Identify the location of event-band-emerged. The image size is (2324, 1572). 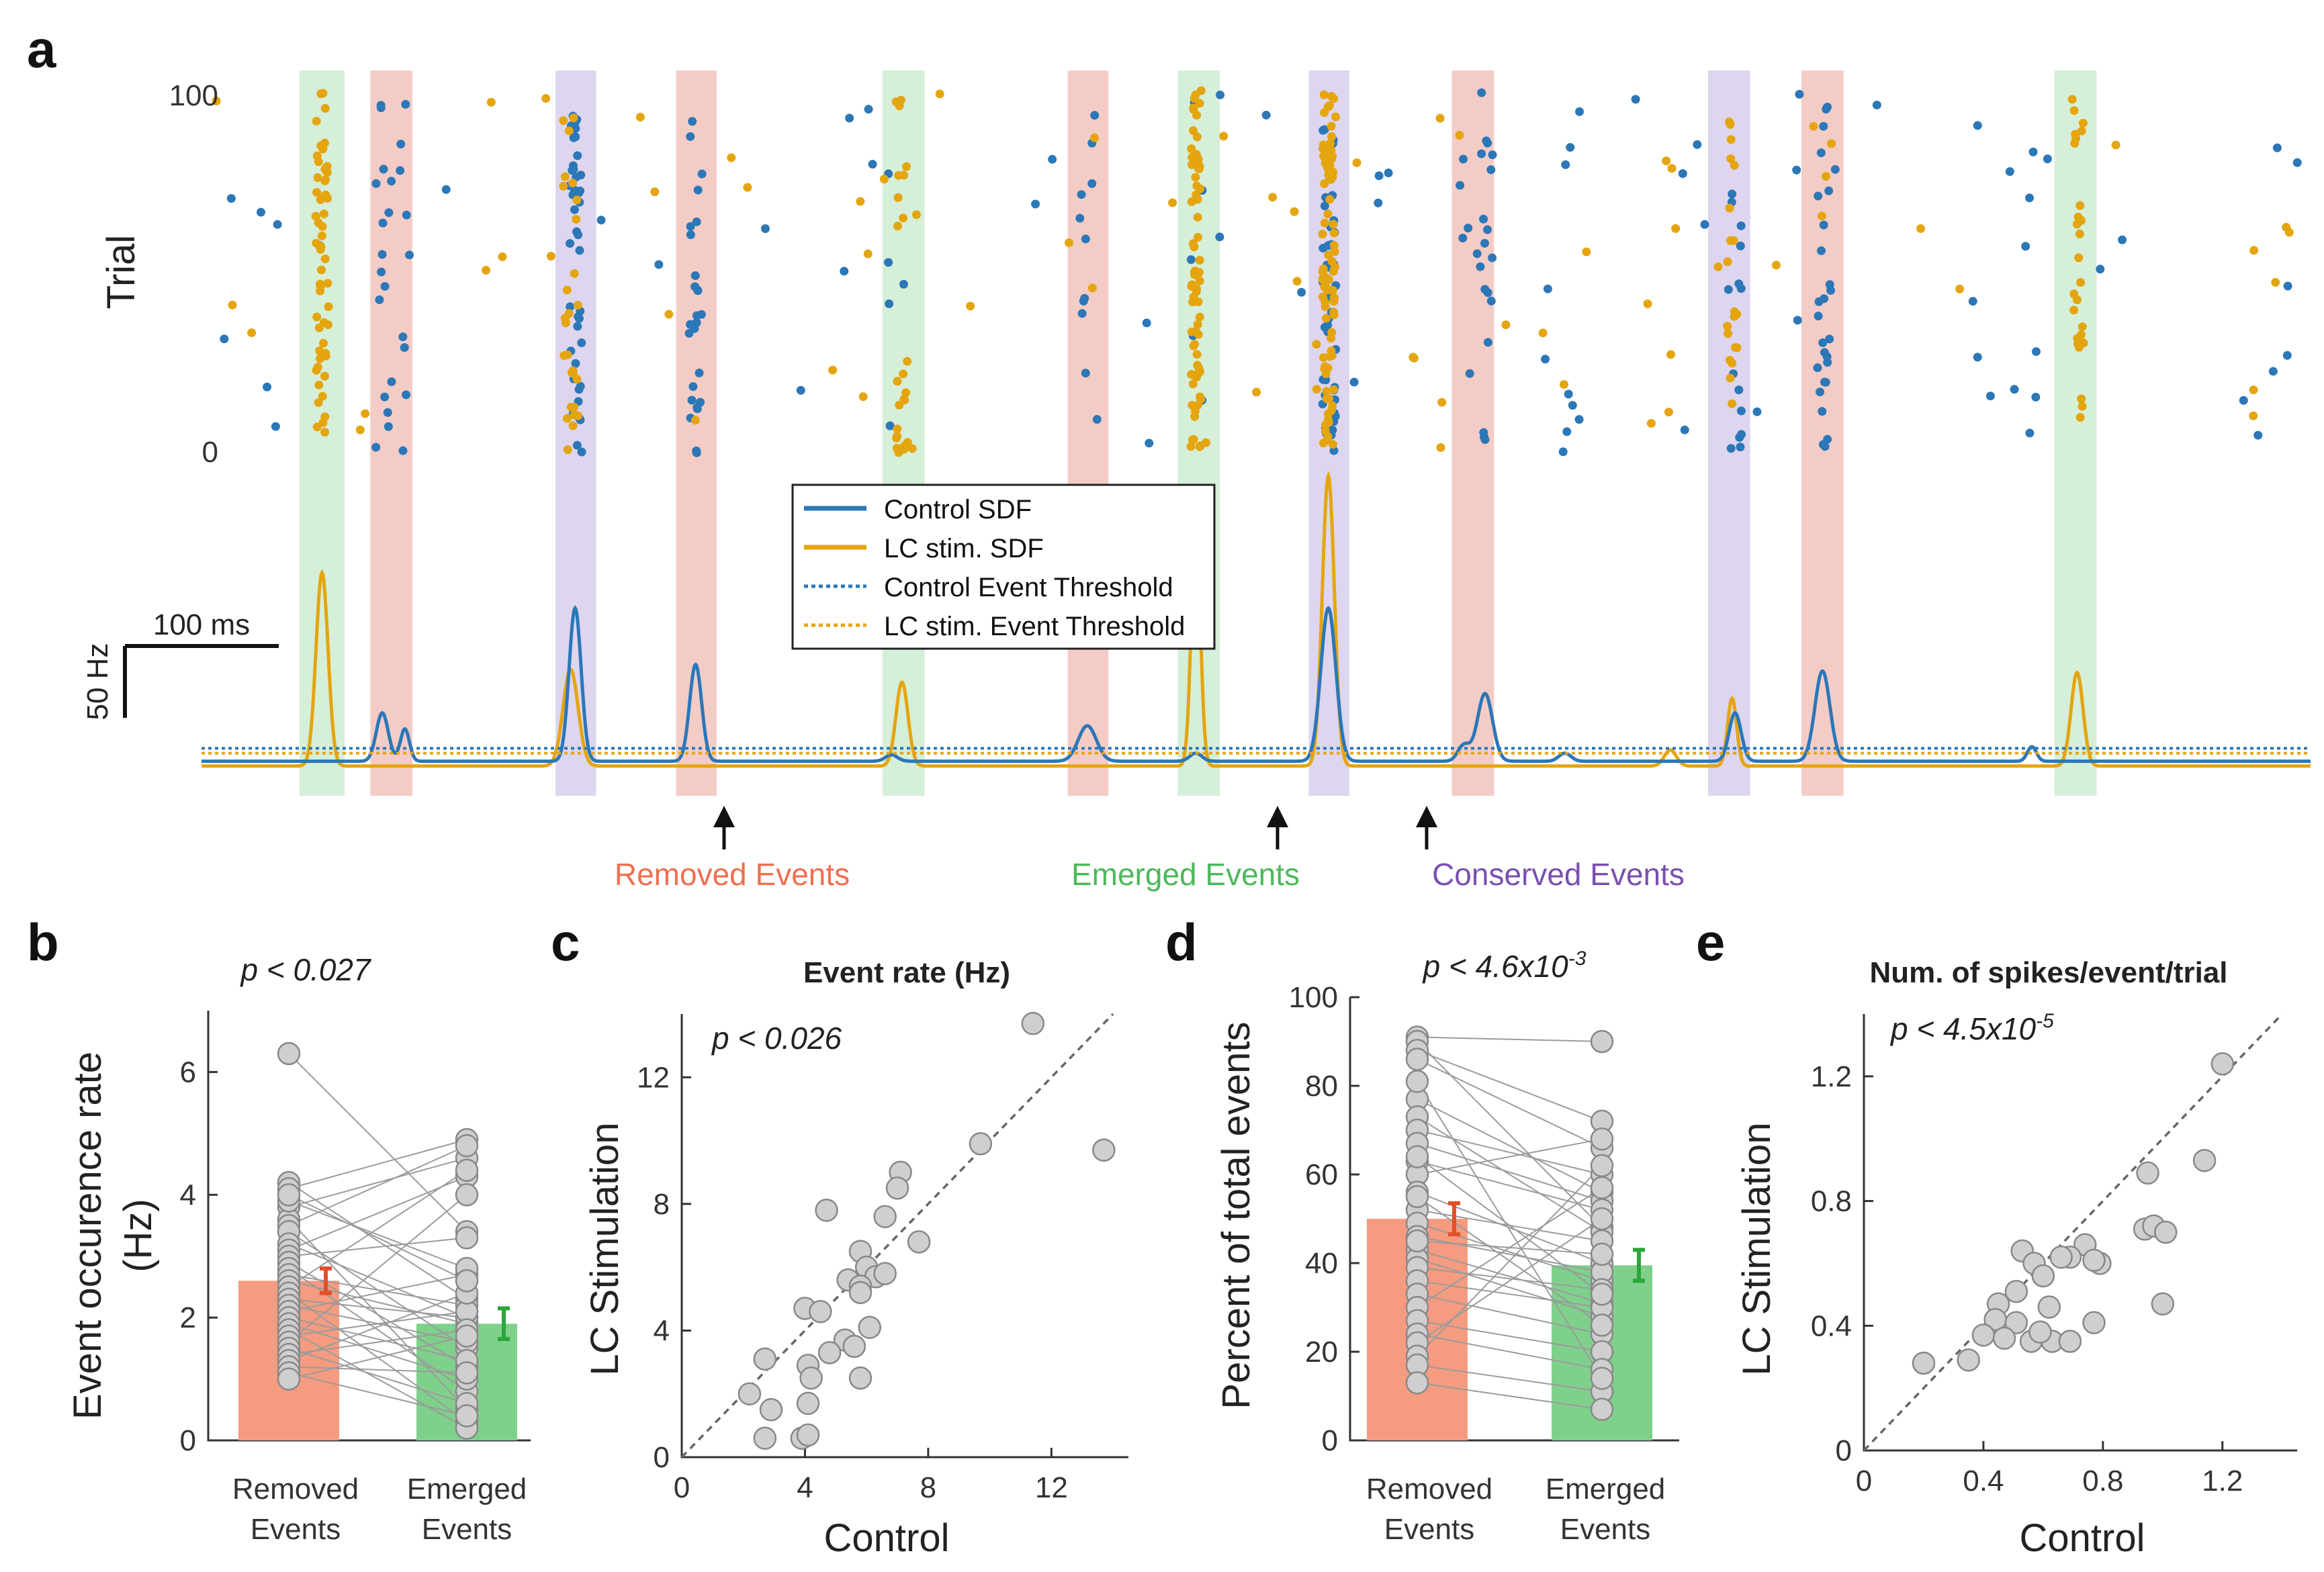
(2075, 433).